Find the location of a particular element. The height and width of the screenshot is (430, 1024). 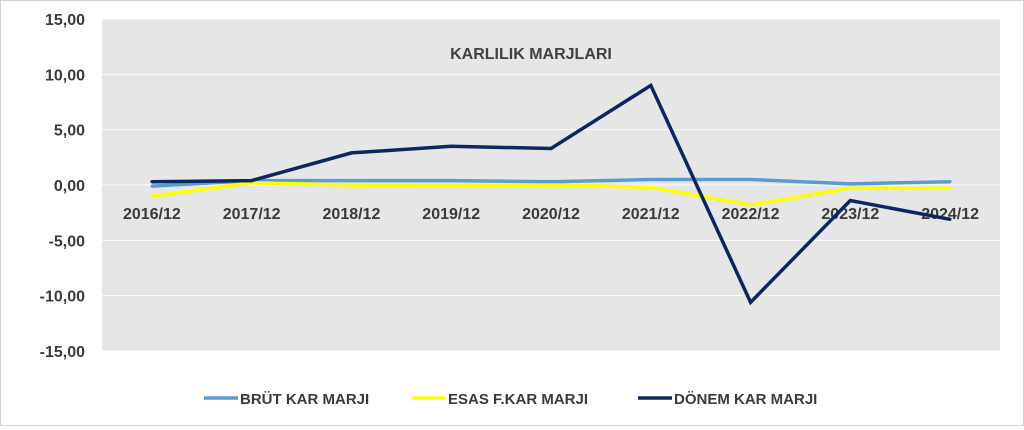

legend-item: BRÜT KAR MARJI is located at coordinates (286, 399).